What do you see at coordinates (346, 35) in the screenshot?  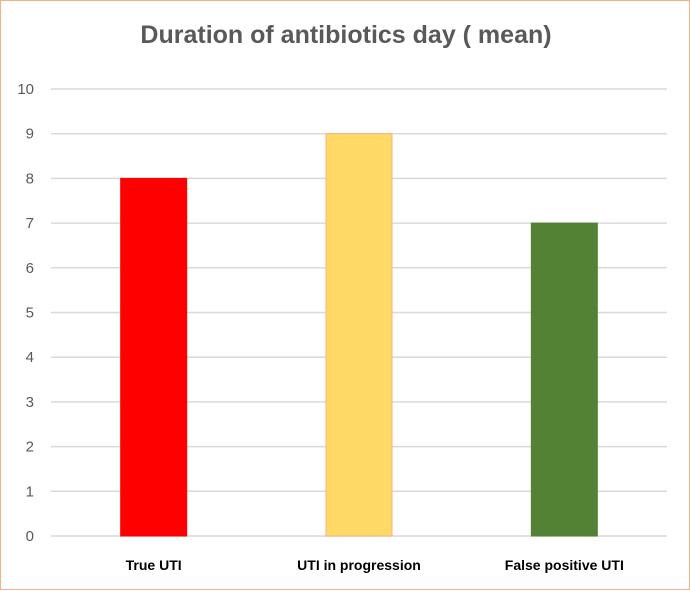 I see `chart-title: Duration of antibiotics day ( mean)` at bounding box center [346, 35].